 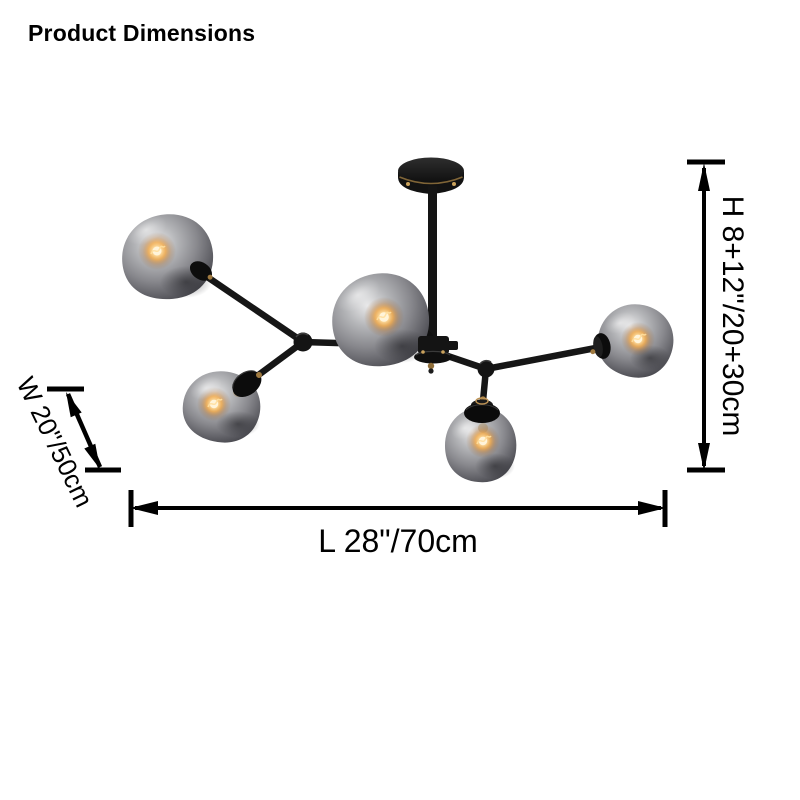 I want to click on brass-ring, so click(x=431, y=180).